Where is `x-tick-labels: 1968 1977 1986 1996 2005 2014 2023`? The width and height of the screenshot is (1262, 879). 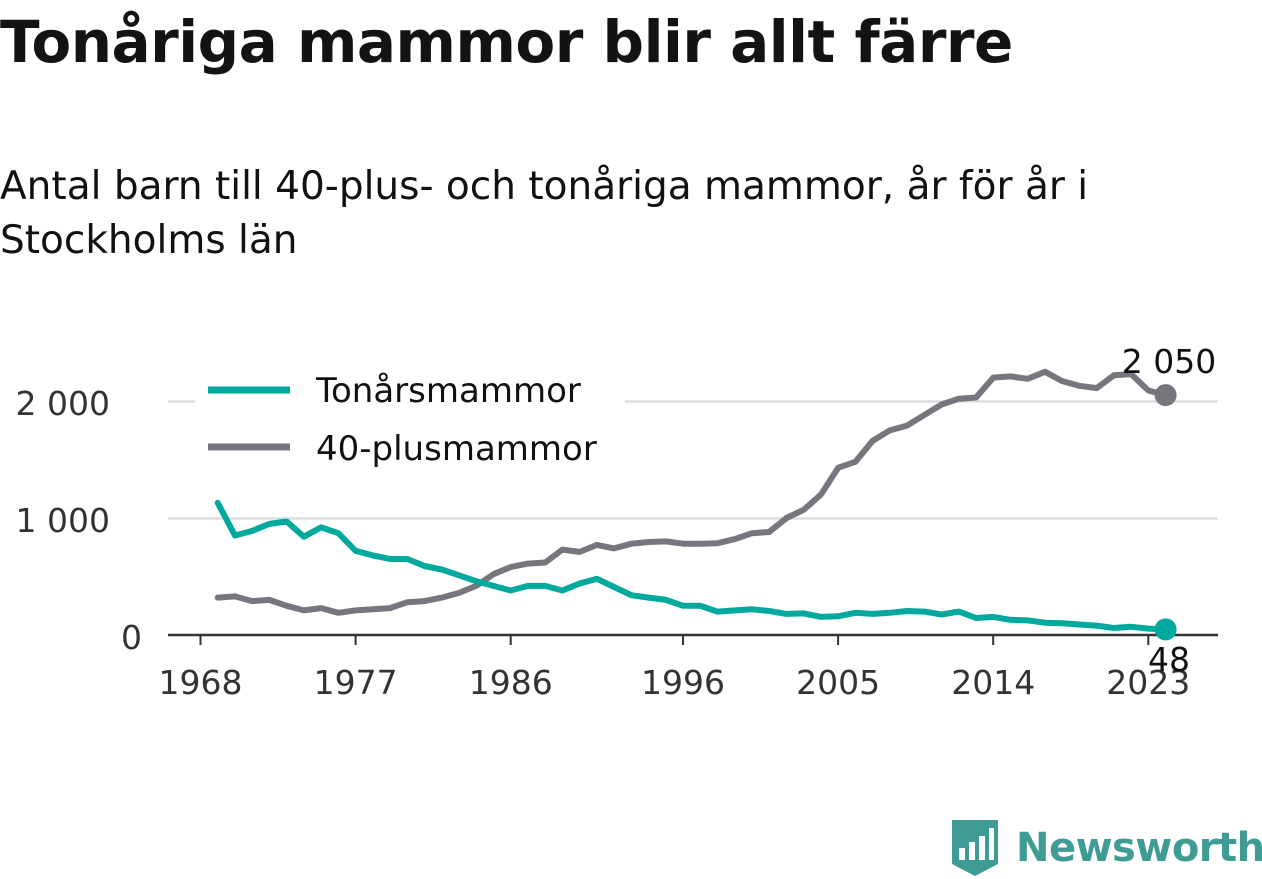
x-tick-labels: 1968 1977 1986 1996 2005 2014 2023 is located at coordinates (675, 682).